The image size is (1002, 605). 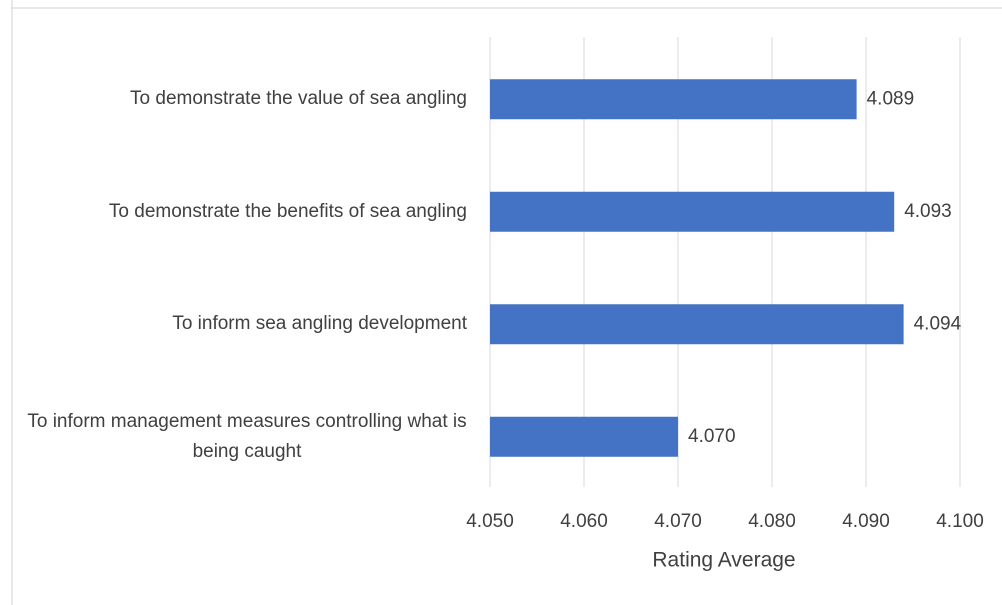 What do you see at coordinates (490, 521) in the screenshot?
I see `x-tick-label: 4.050` at bounding box center [490, 521].